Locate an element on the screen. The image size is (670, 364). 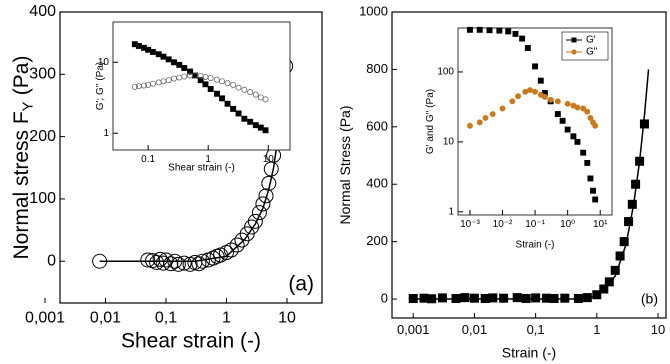
y-axis-label-text: G'; G'' (Pa) is located at coordinates (100, 86).